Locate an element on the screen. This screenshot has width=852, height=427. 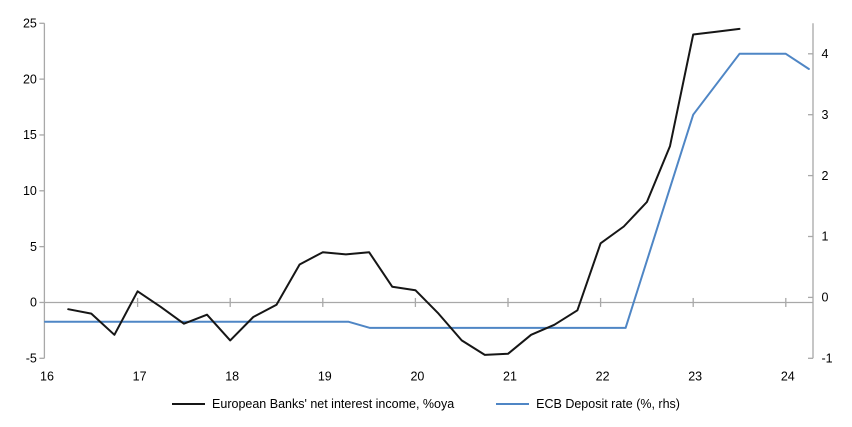
x-tick-label: 24 is located at coordinates (788, 377).